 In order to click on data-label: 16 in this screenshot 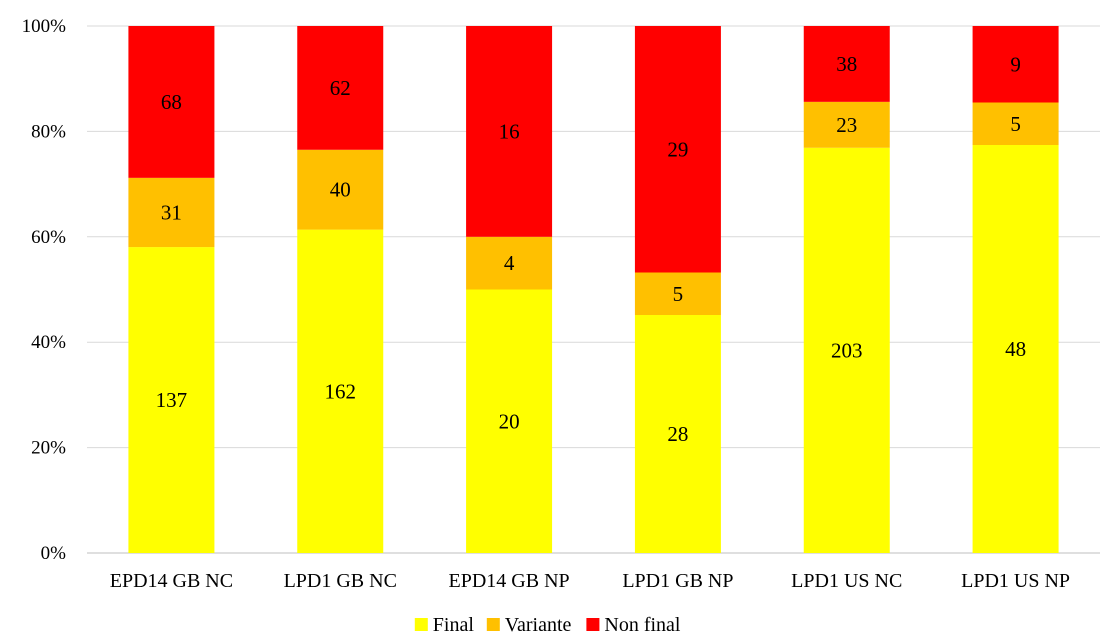, I will do `click(509, 131)`.